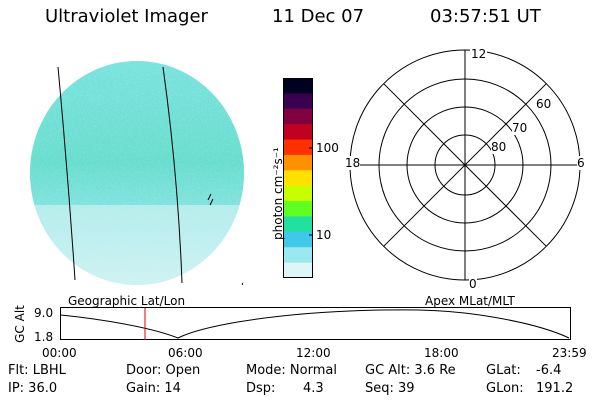  Describe the element at coordinates (503, 370) in the screenshot. I see `glat-readout-label: GLat:` at that location.